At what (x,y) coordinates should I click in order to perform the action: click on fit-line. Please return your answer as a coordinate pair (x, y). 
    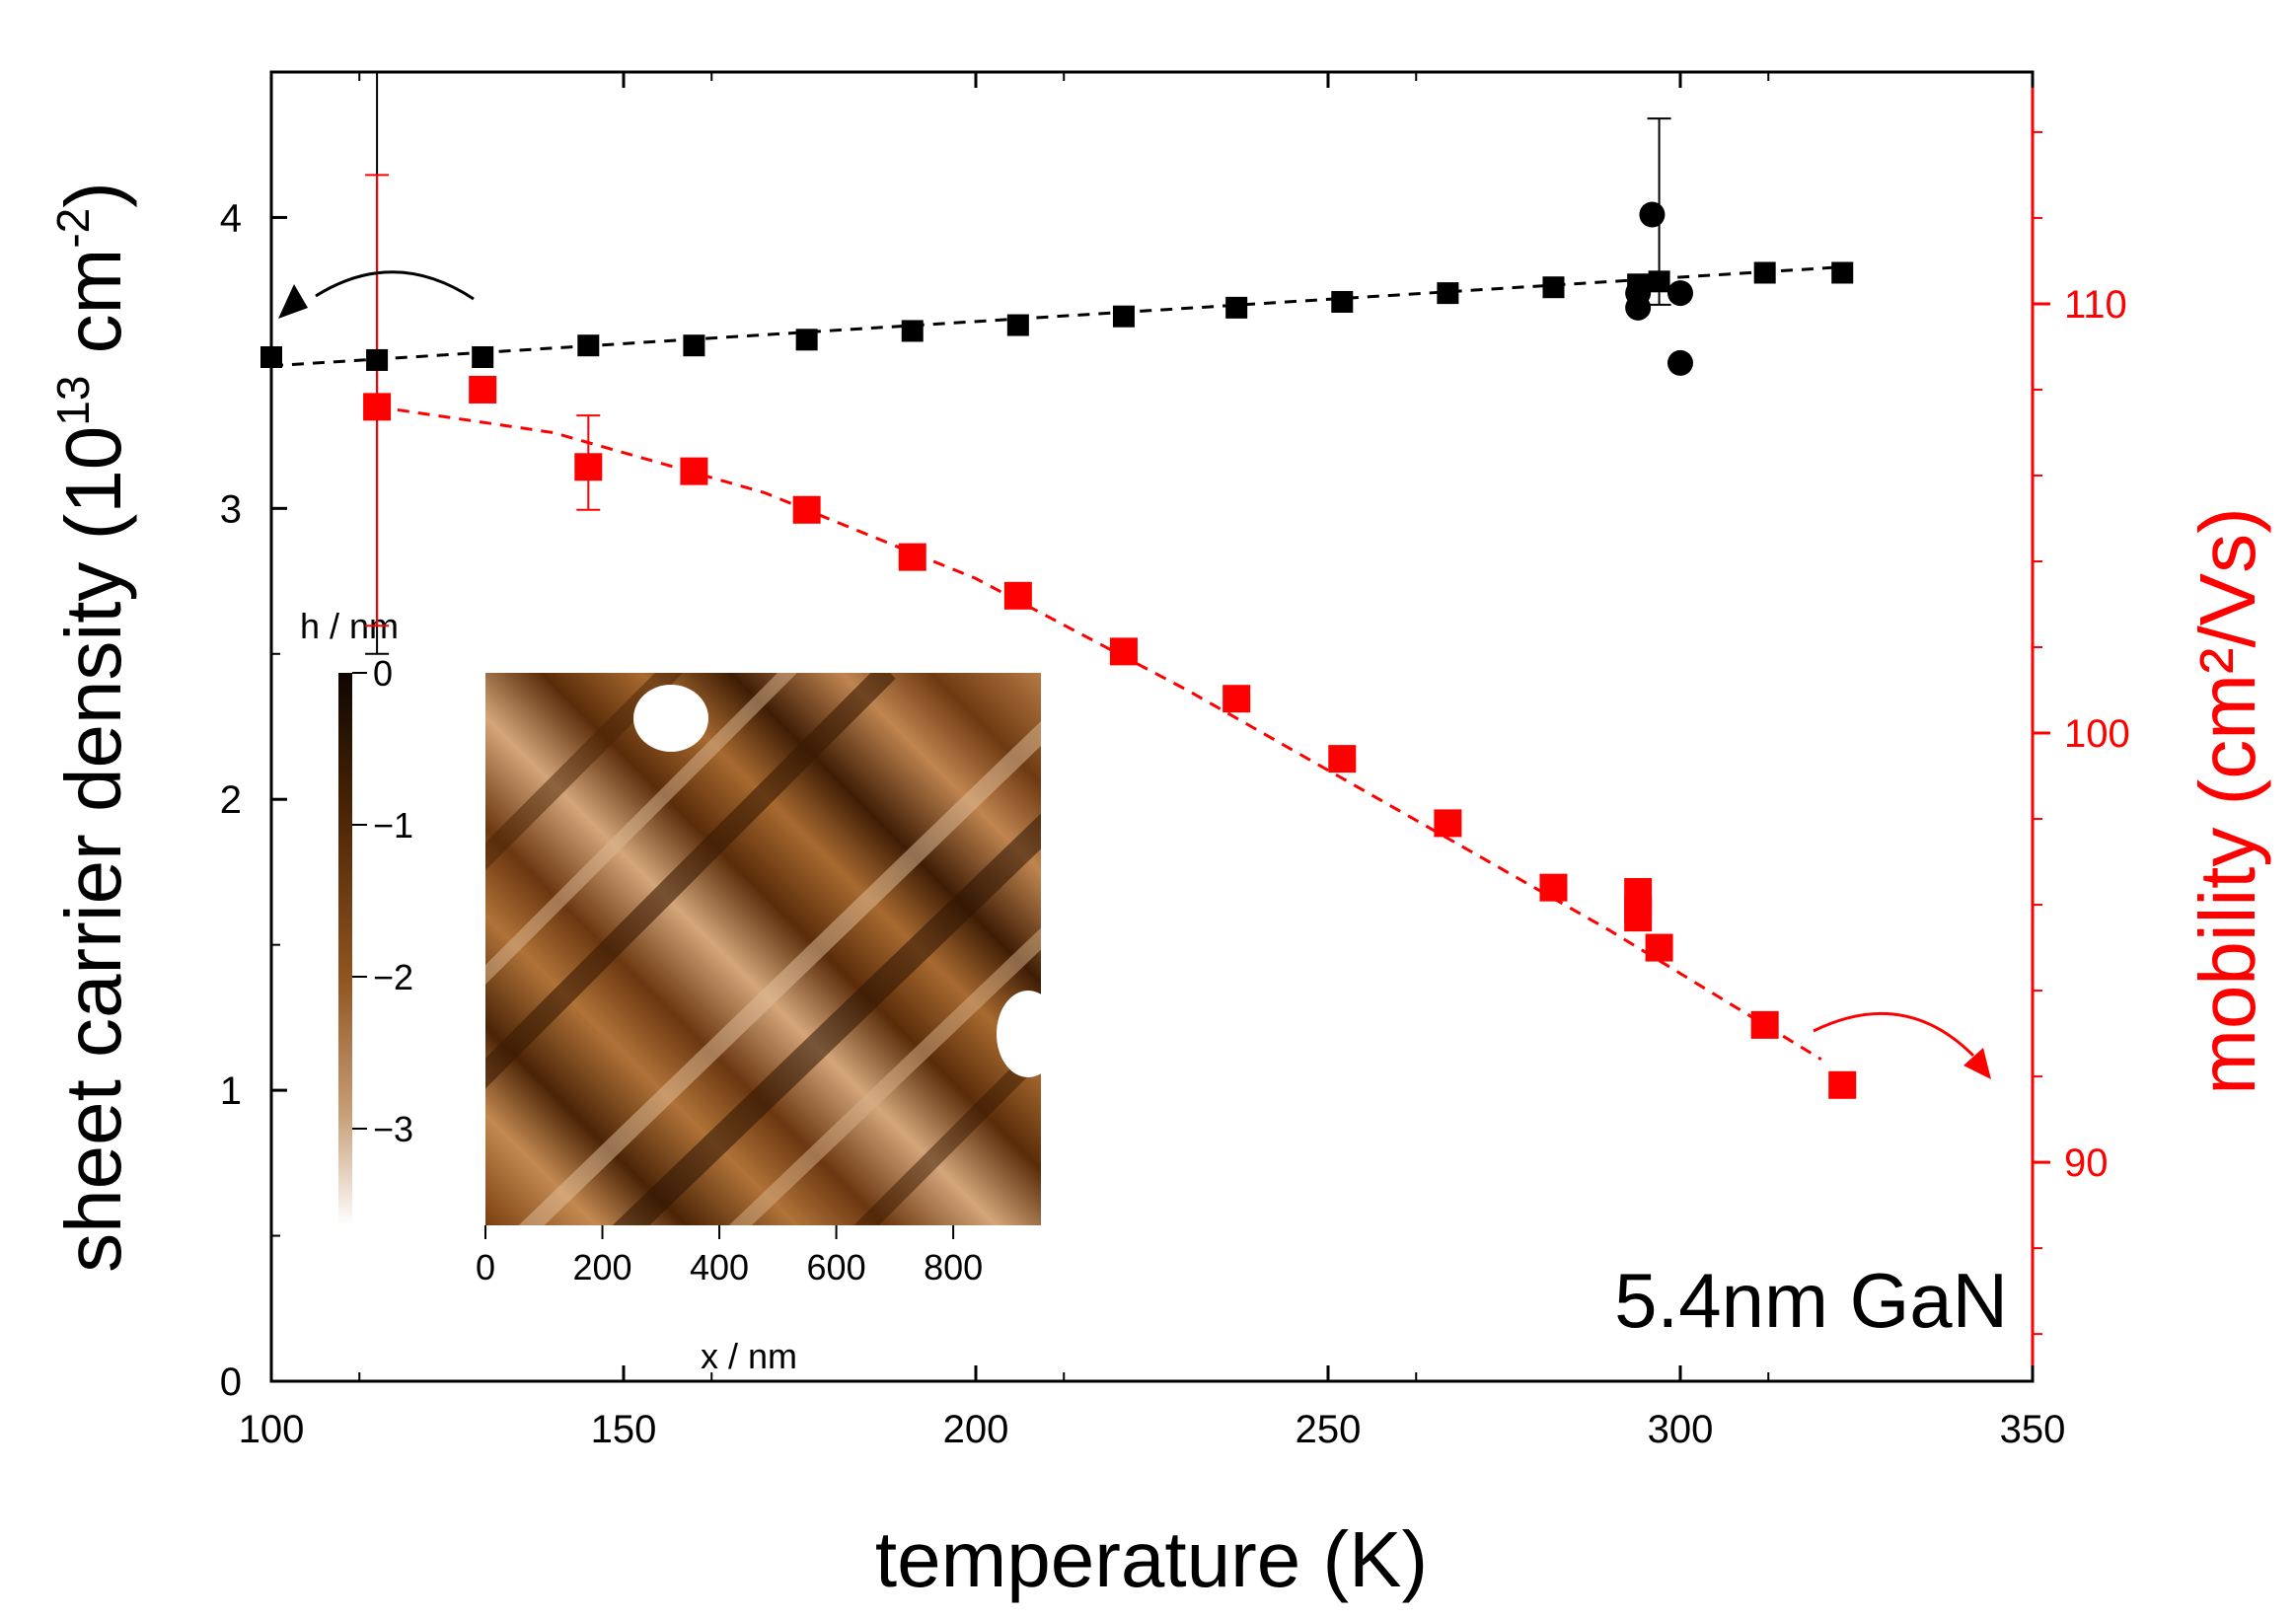
    Looking at the image, I should click on (1056, 316).